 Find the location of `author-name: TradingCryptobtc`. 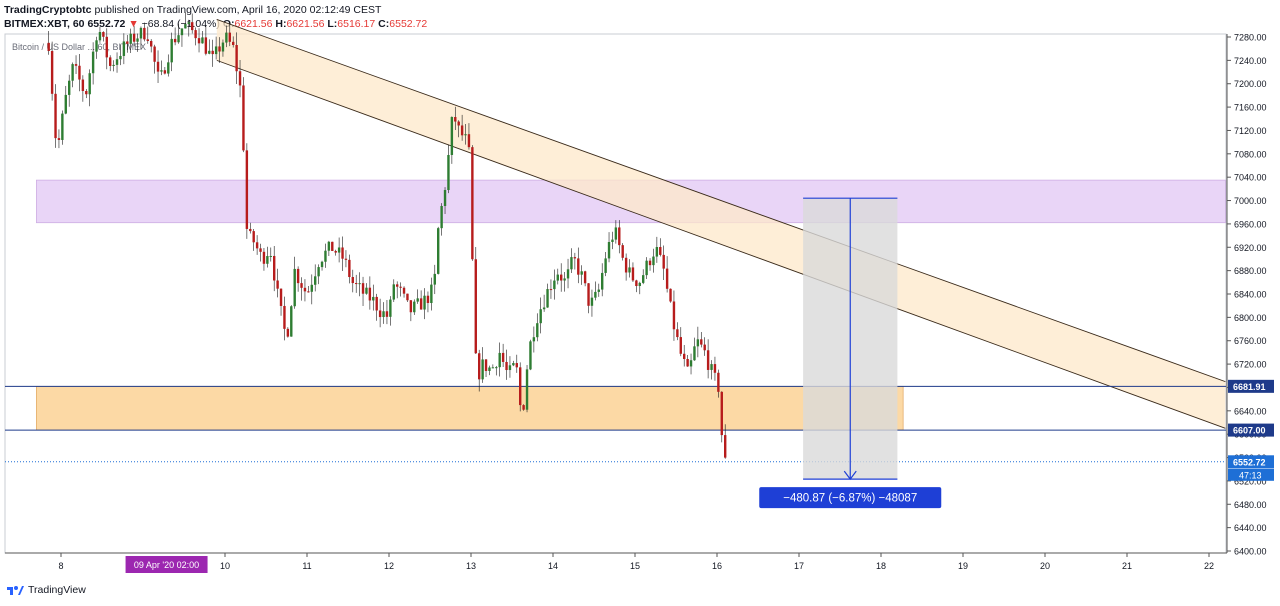

author-name: TradingCryptobtc is located at coordinates (48, 10).